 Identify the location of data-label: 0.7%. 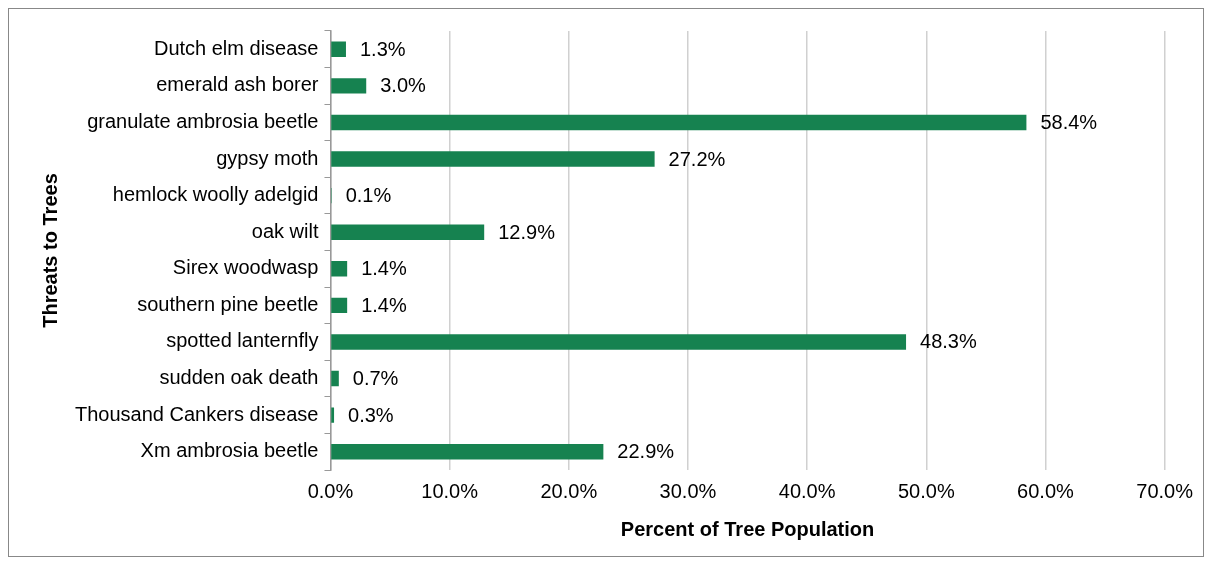
(375, 378).